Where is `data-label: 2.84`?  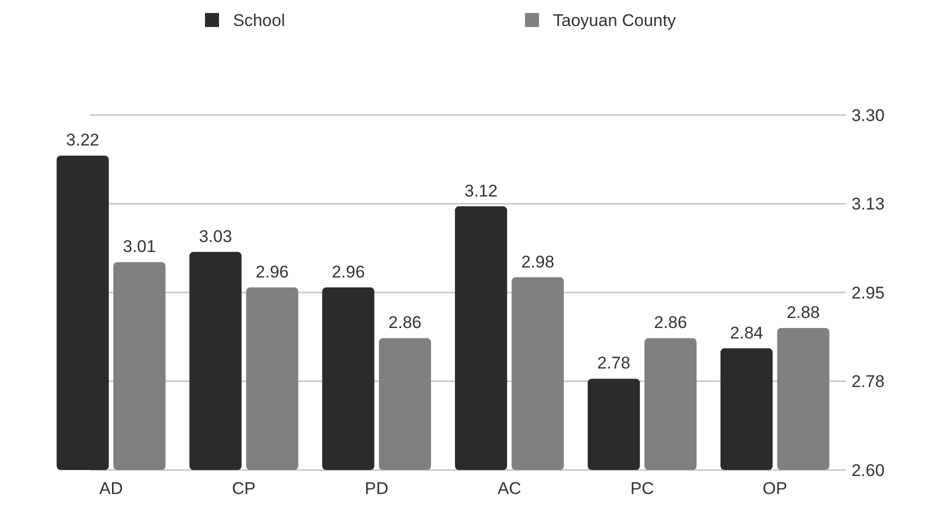 data-label: 2.84 is located at coordinates (747, 332).